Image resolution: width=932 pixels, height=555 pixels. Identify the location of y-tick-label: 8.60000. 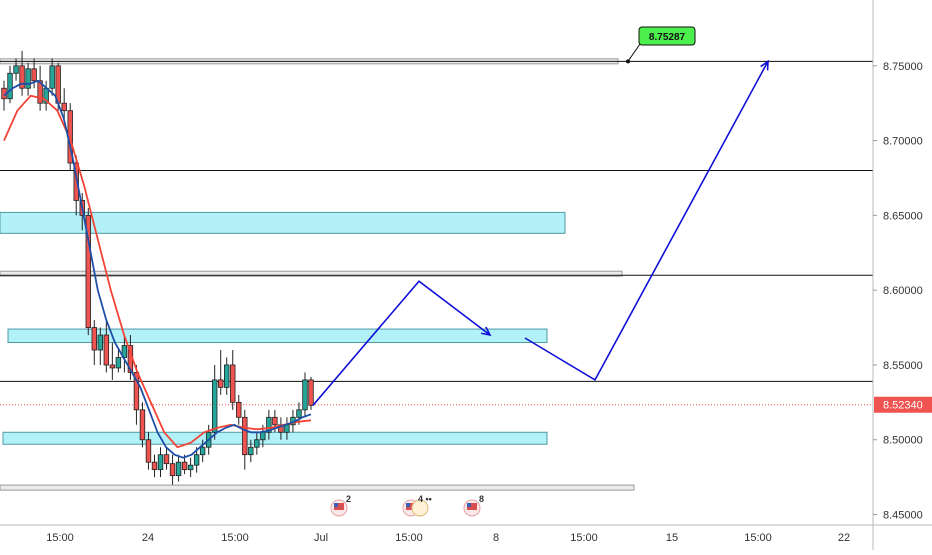
(903, 291).